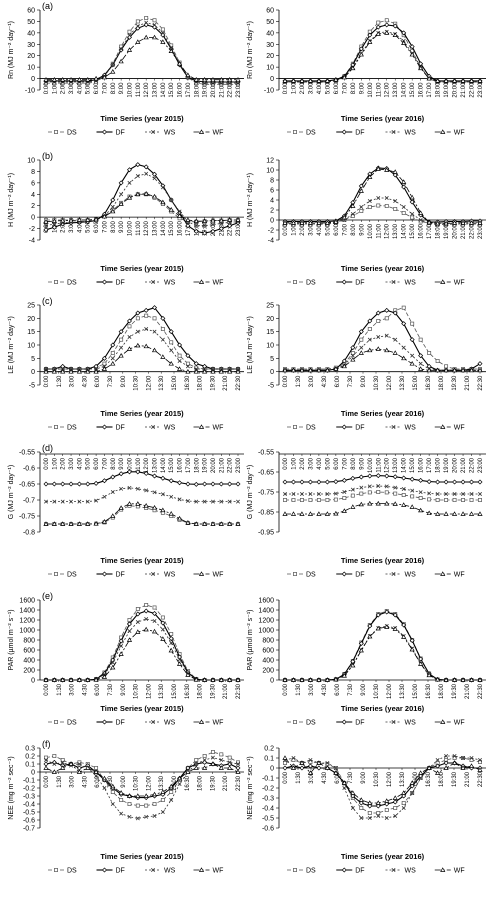  What do you see at coordinates (337, 88) in the screenshot?
I see `x-tick-label: 6:00` at bounding box center [337, 88].